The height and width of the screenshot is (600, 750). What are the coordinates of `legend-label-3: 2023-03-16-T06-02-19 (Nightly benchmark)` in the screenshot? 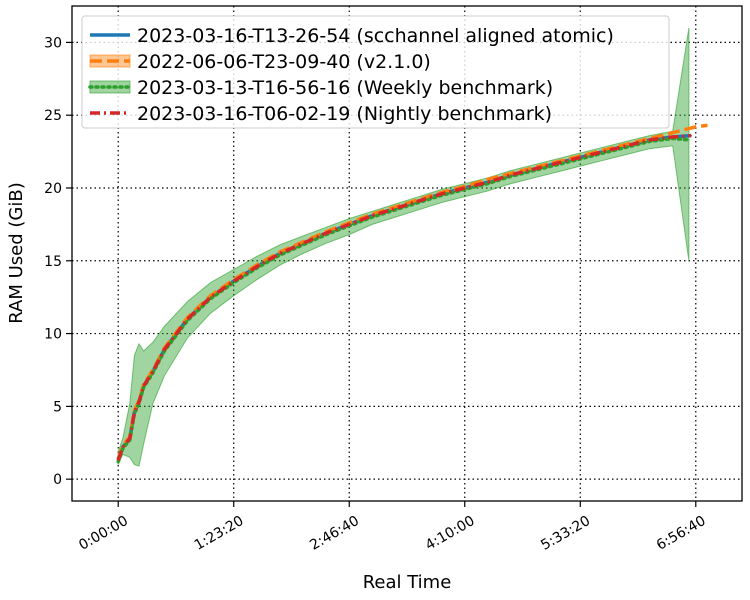 It's located at (344, 114).